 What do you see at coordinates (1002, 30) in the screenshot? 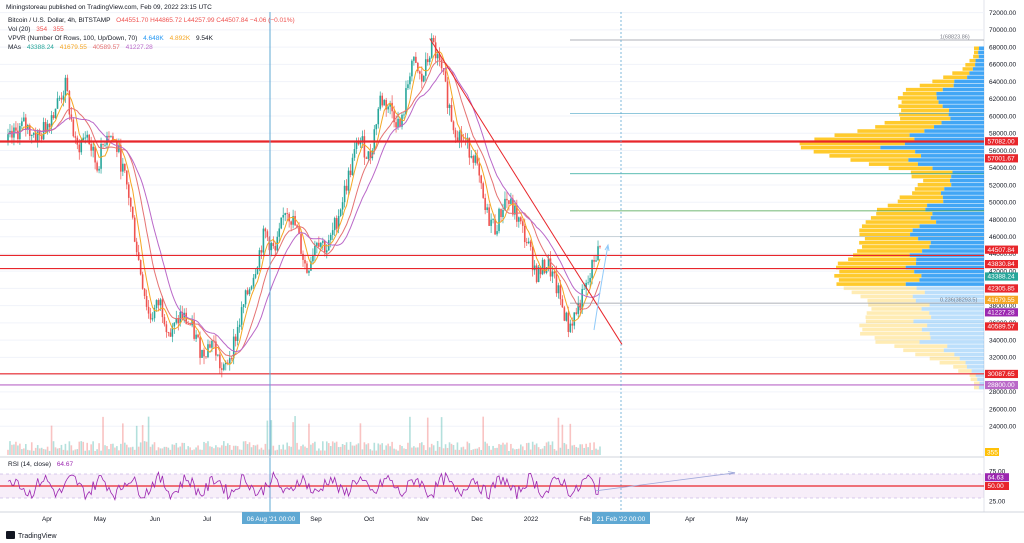
I see `y-tick-label: 70000.00` at bounding box center [1002, 30].